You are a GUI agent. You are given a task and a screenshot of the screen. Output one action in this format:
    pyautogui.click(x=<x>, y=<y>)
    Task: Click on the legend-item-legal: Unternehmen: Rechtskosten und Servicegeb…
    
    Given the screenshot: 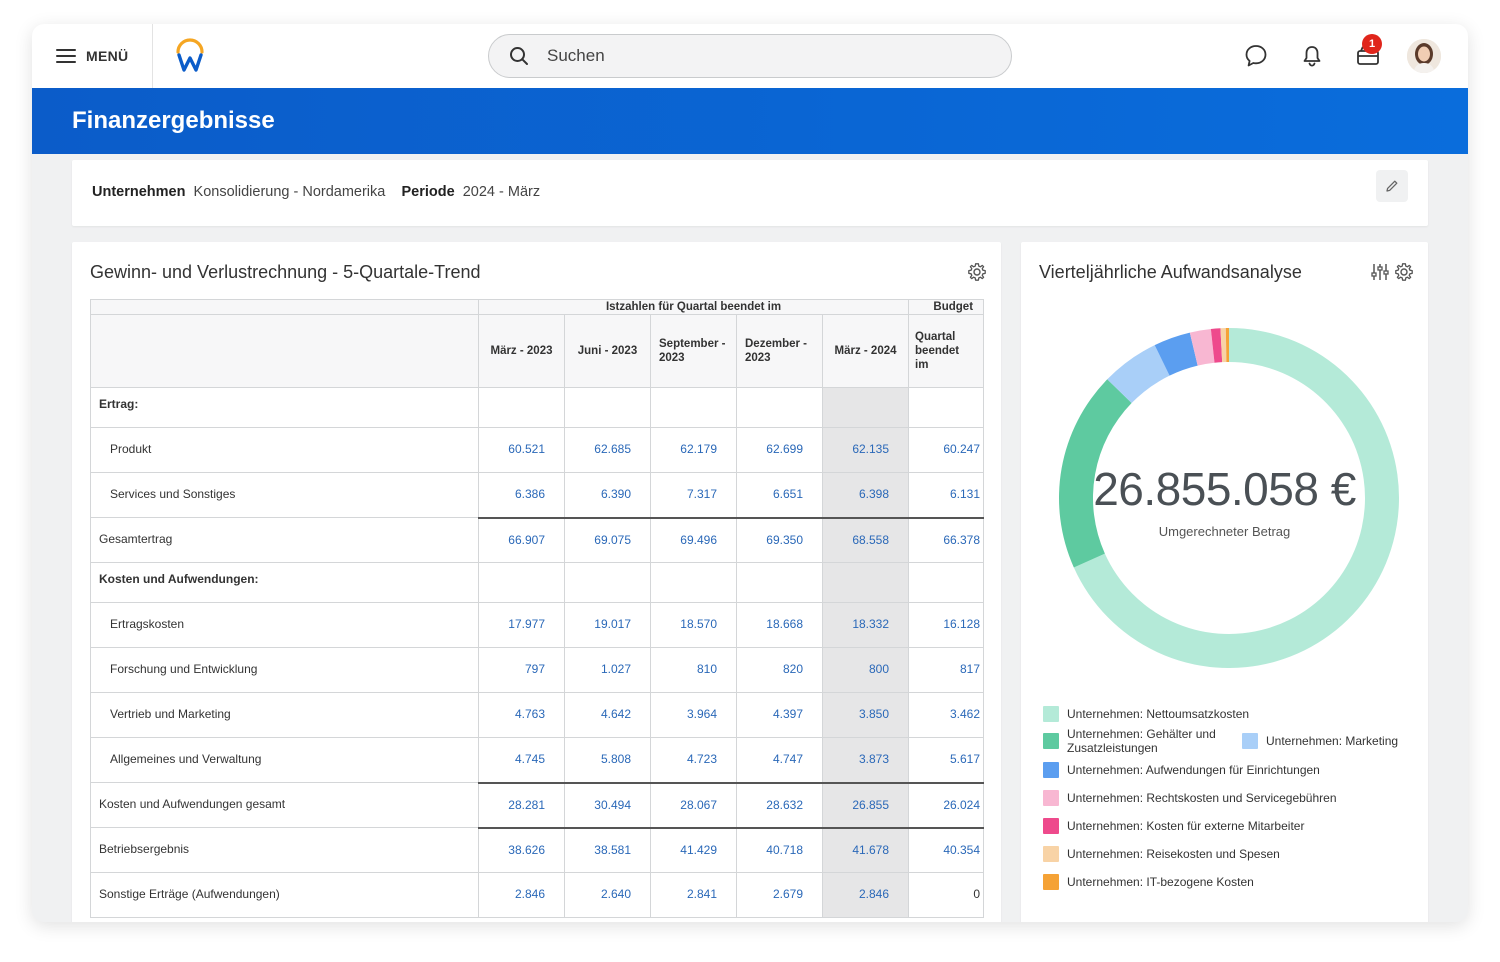 What is the action you would take?
    pyautogui.click(x=1190, y=798)
    